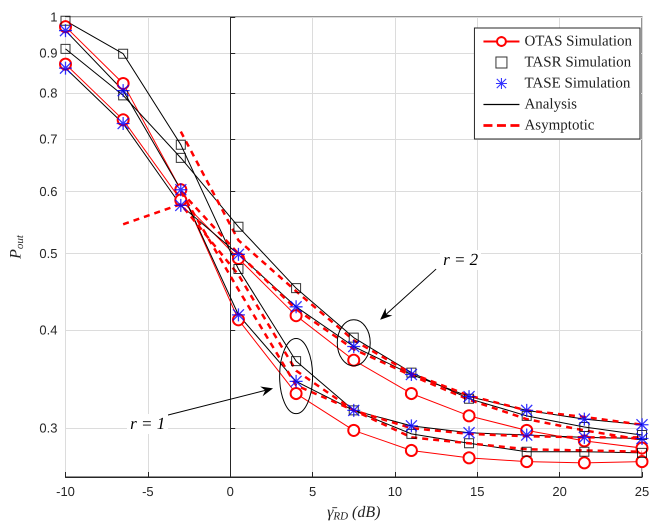 The image size is (658, 527). Describe the element at coordinates (48, 52) in the screenshot. I see `y-tick-label: 0.9` at that location.